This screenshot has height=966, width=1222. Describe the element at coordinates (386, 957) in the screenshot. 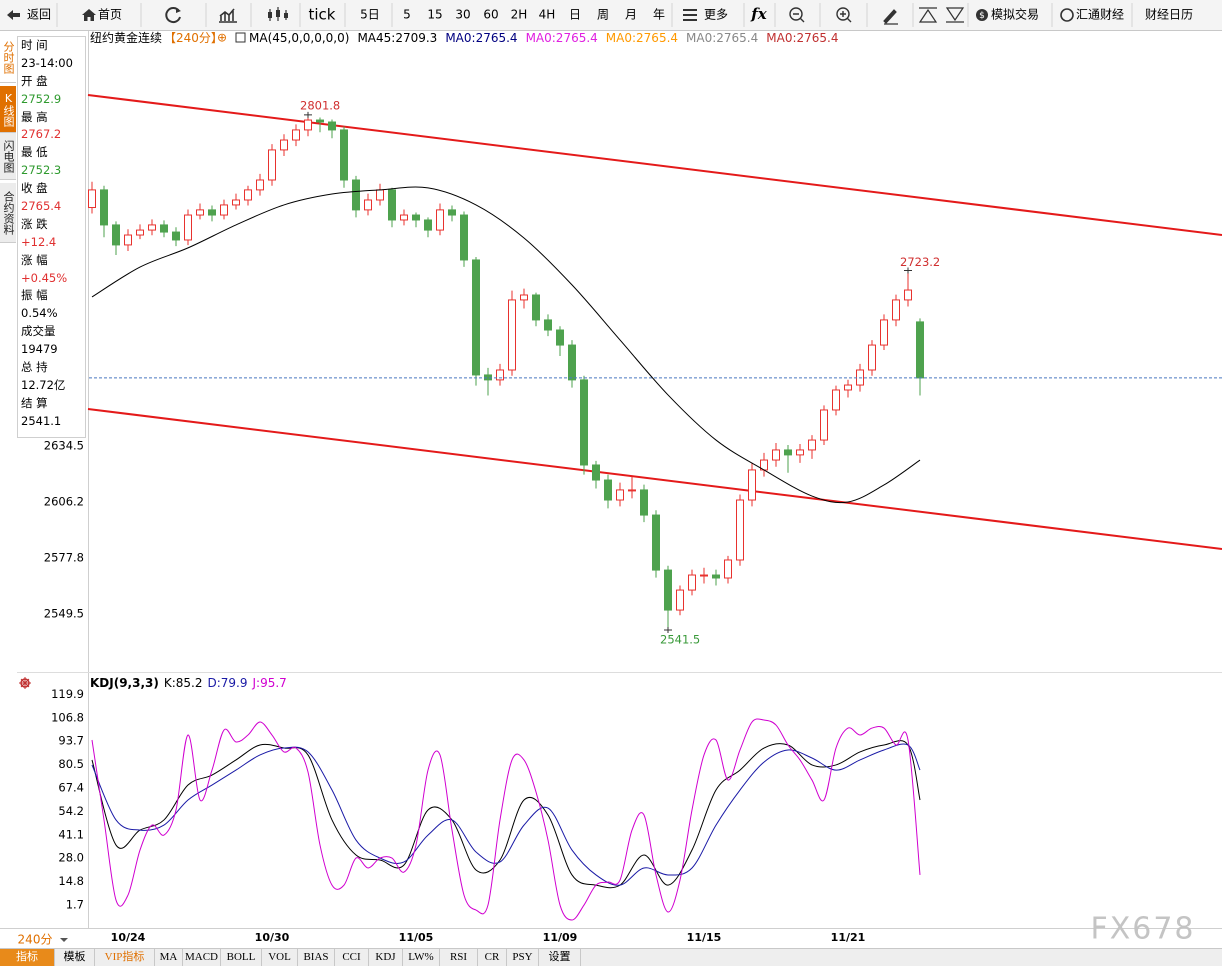

I see `indicator-tab: KDJ` at that location.